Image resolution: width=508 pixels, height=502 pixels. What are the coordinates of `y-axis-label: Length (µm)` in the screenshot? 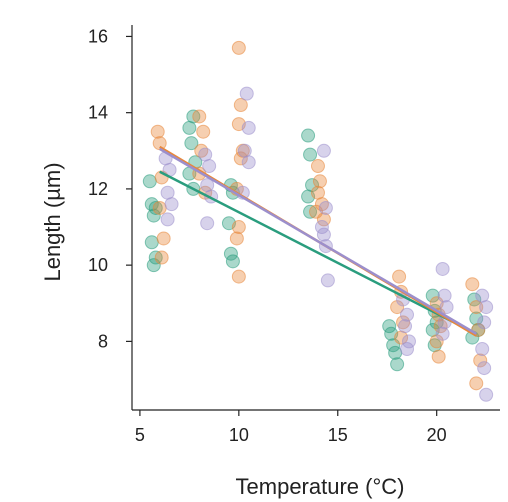 It's located at (52, 221).